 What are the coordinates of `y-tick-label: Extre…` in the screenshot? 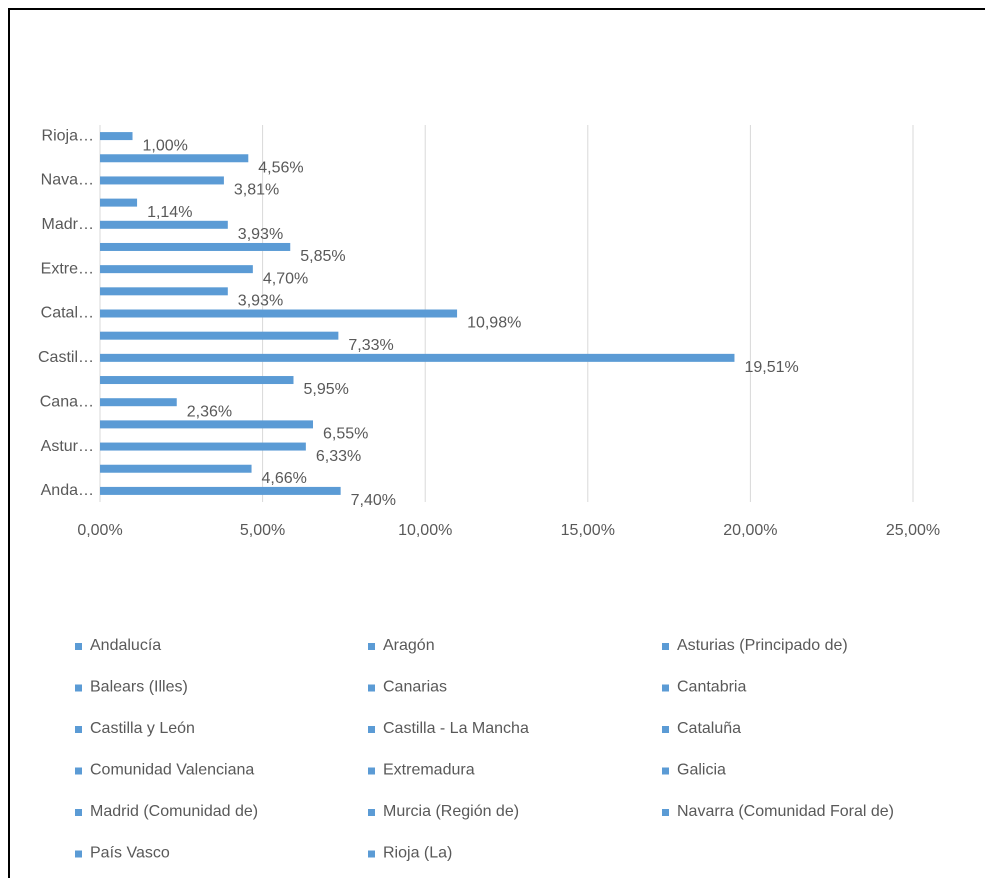 It's located at (67, 268).